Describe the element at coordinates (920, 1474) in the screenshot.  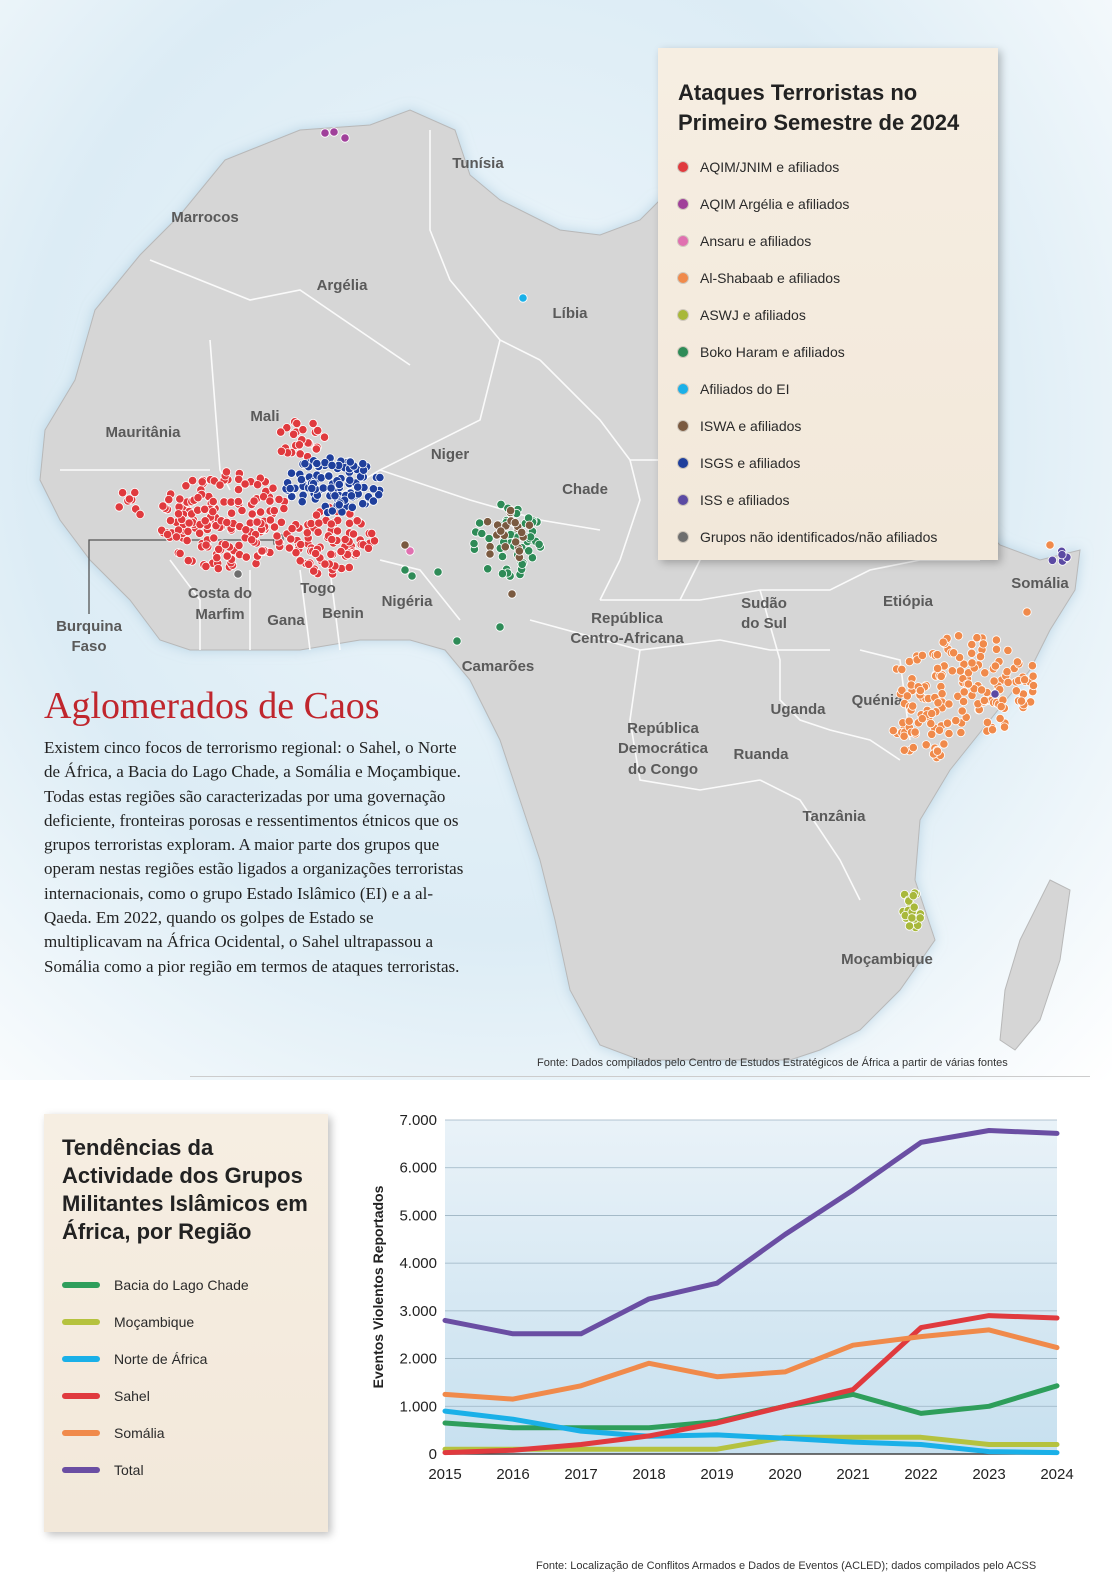
I see `x-tick-label: 2022` at that location.